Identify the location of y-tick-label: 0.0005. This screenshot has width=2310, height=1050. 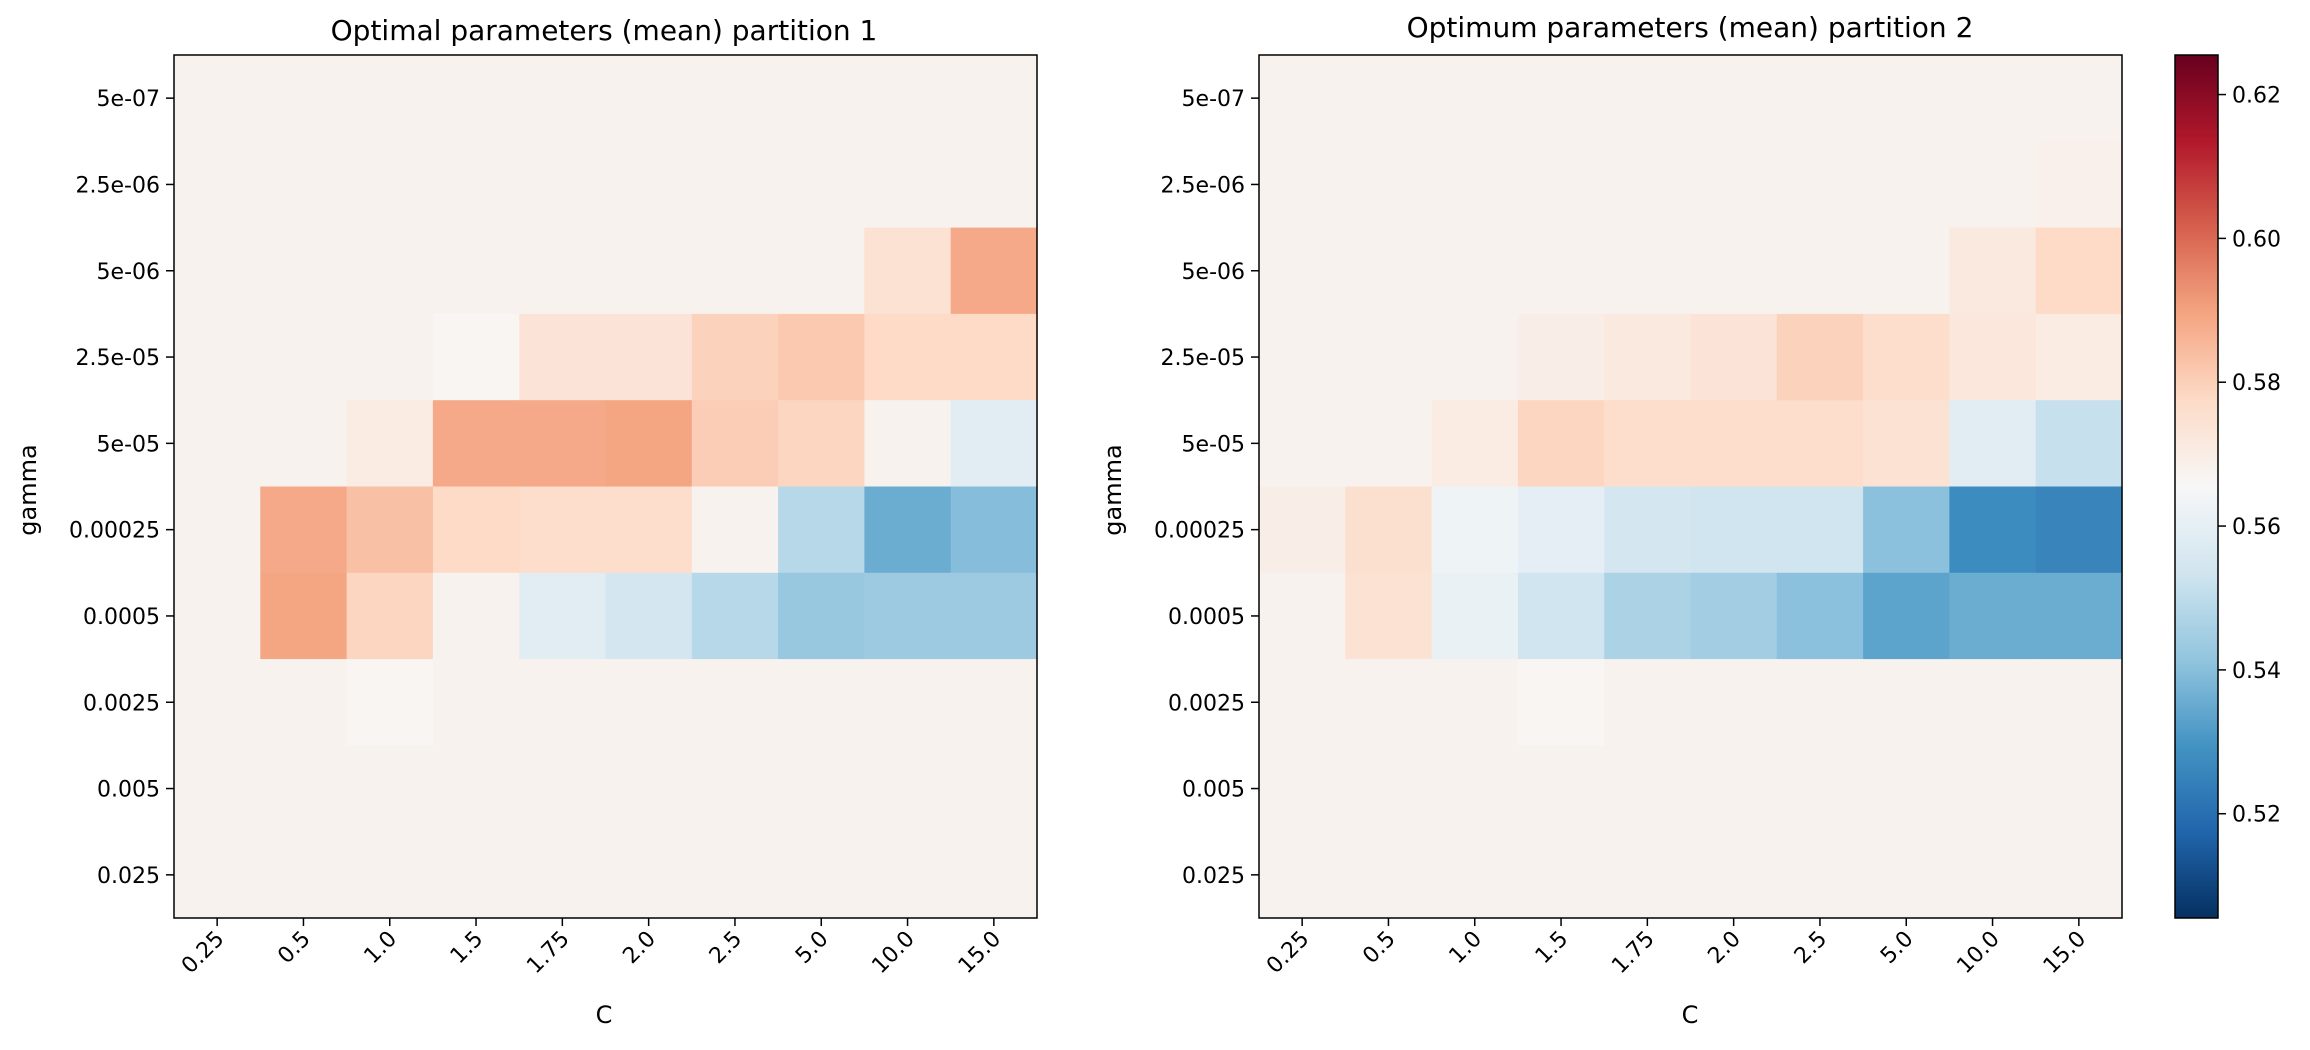
(121, 617).